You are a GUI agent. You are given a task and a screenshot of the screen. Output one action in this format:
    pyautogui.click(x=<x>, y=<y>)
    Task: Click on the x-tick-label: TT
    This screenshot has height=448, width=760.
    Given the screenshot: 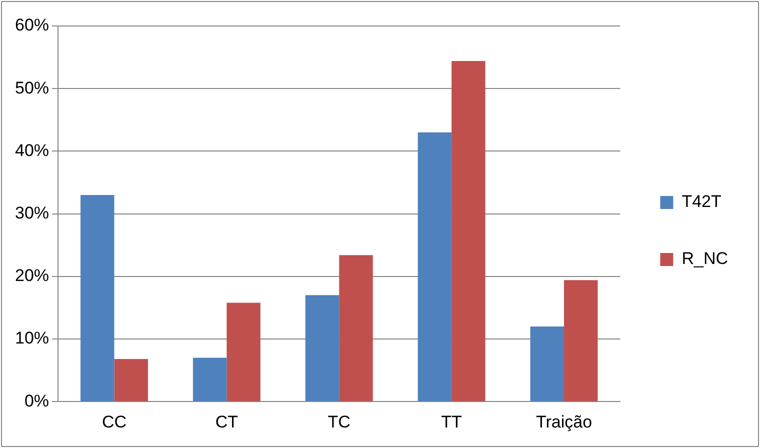 What is the action you would take?
    pyautogui.click(x=451, y=422)
    